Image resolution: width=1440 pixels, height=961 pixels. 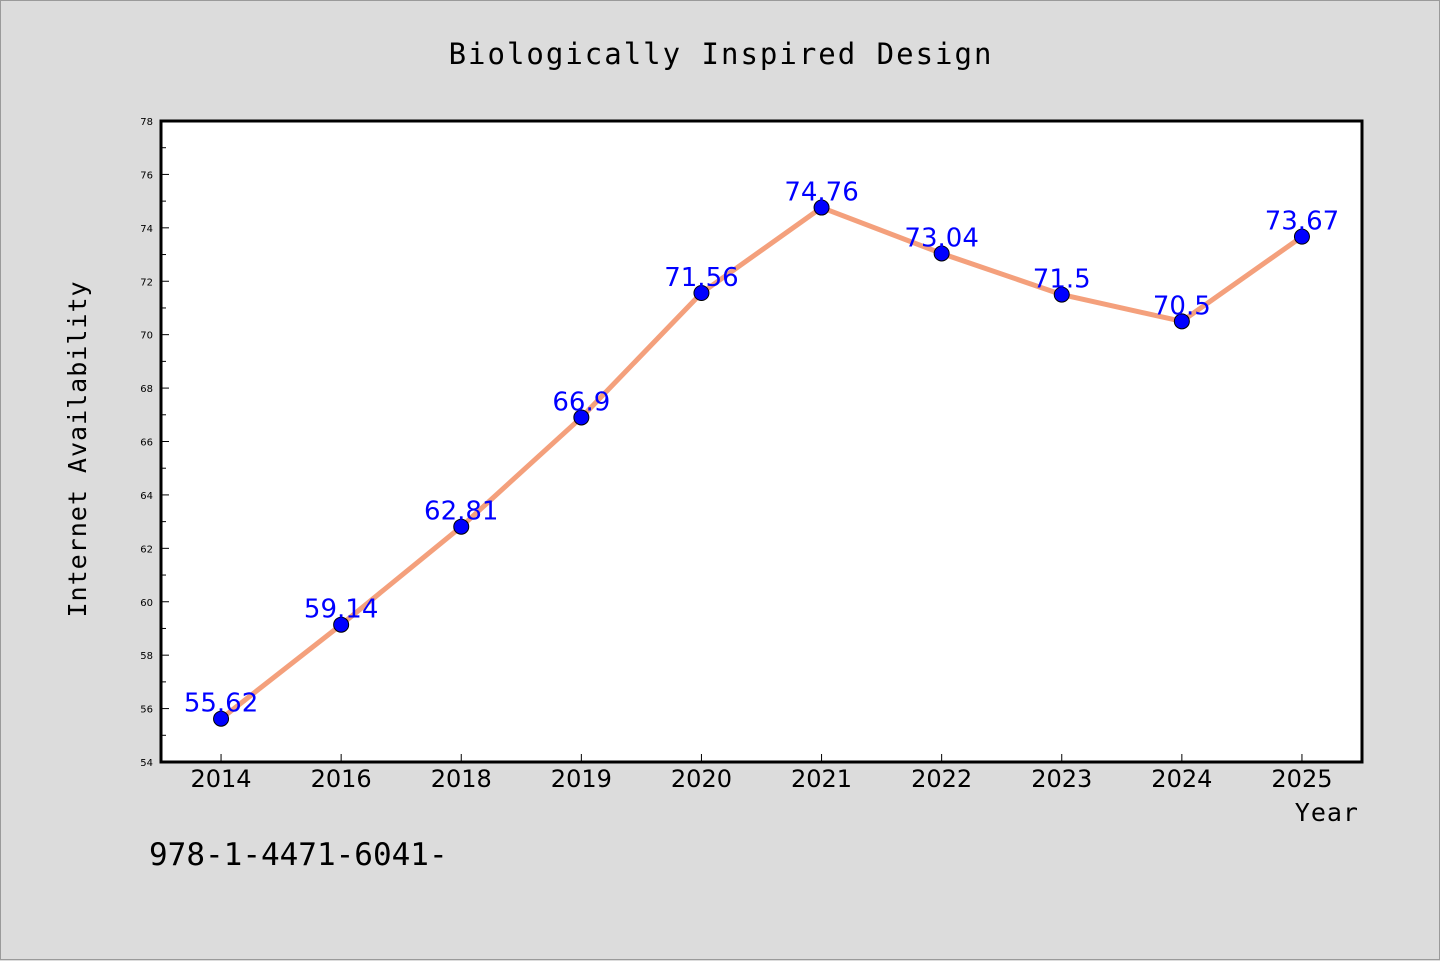 What do you see at coordinates (146, 229) in the screenshot?
I see `y-tick-label: 74` at bounding box center [146, 229].